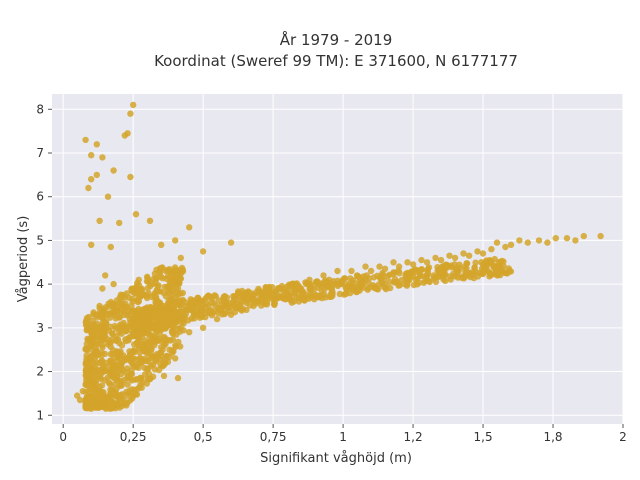 The height and width of the screenshot is (480, 640). I want to click on y-tick-label: 7, so click(40, 153).